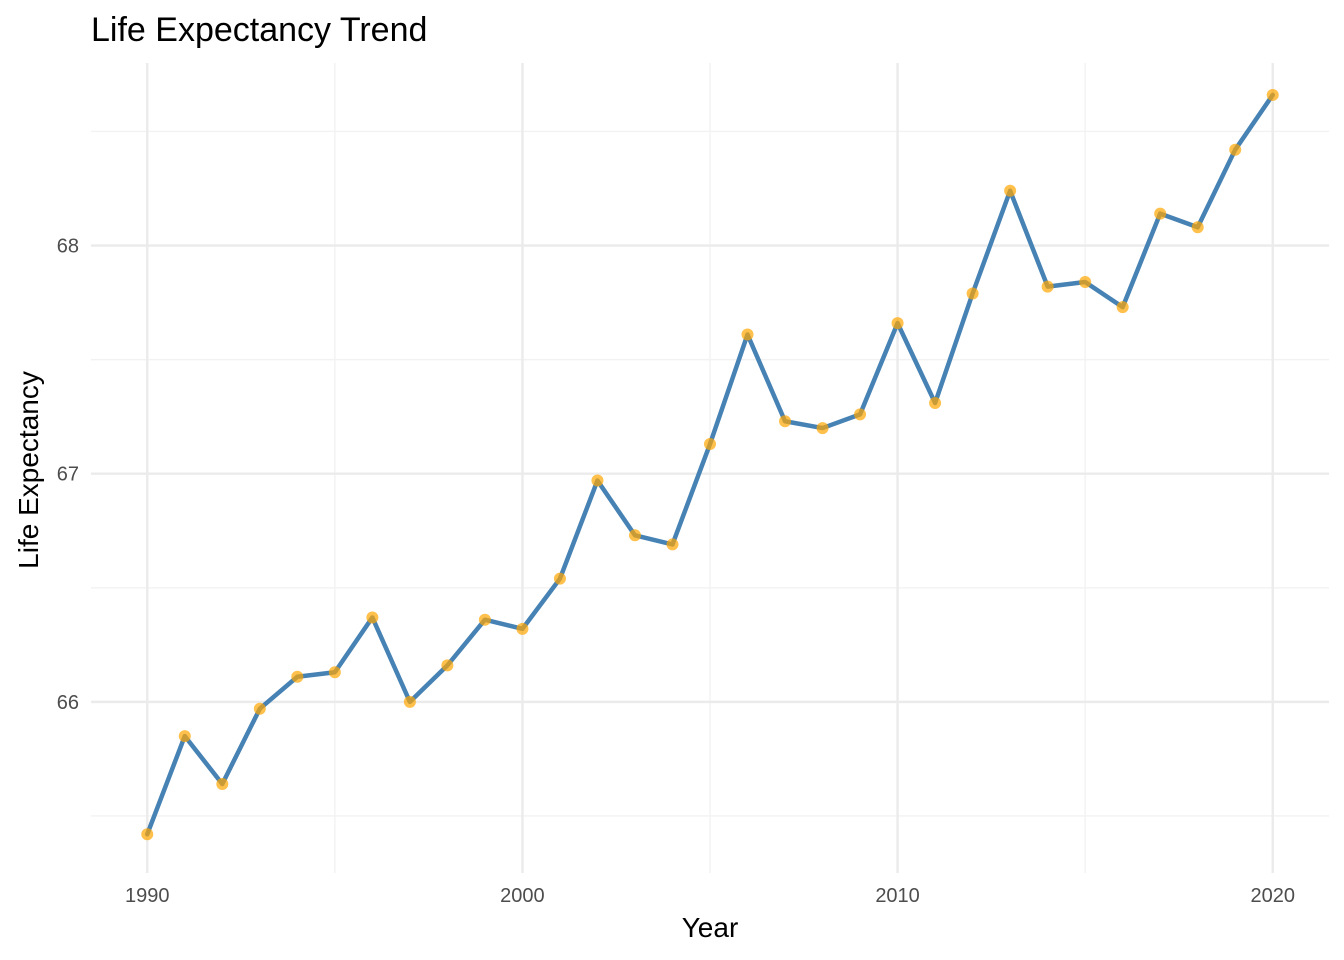 This screenshot has width=1344, height=960. What do you see at coordinates (68, 703) in the screenshot?
I see `y-tick-label: 66` at bounding box center [68, 703].